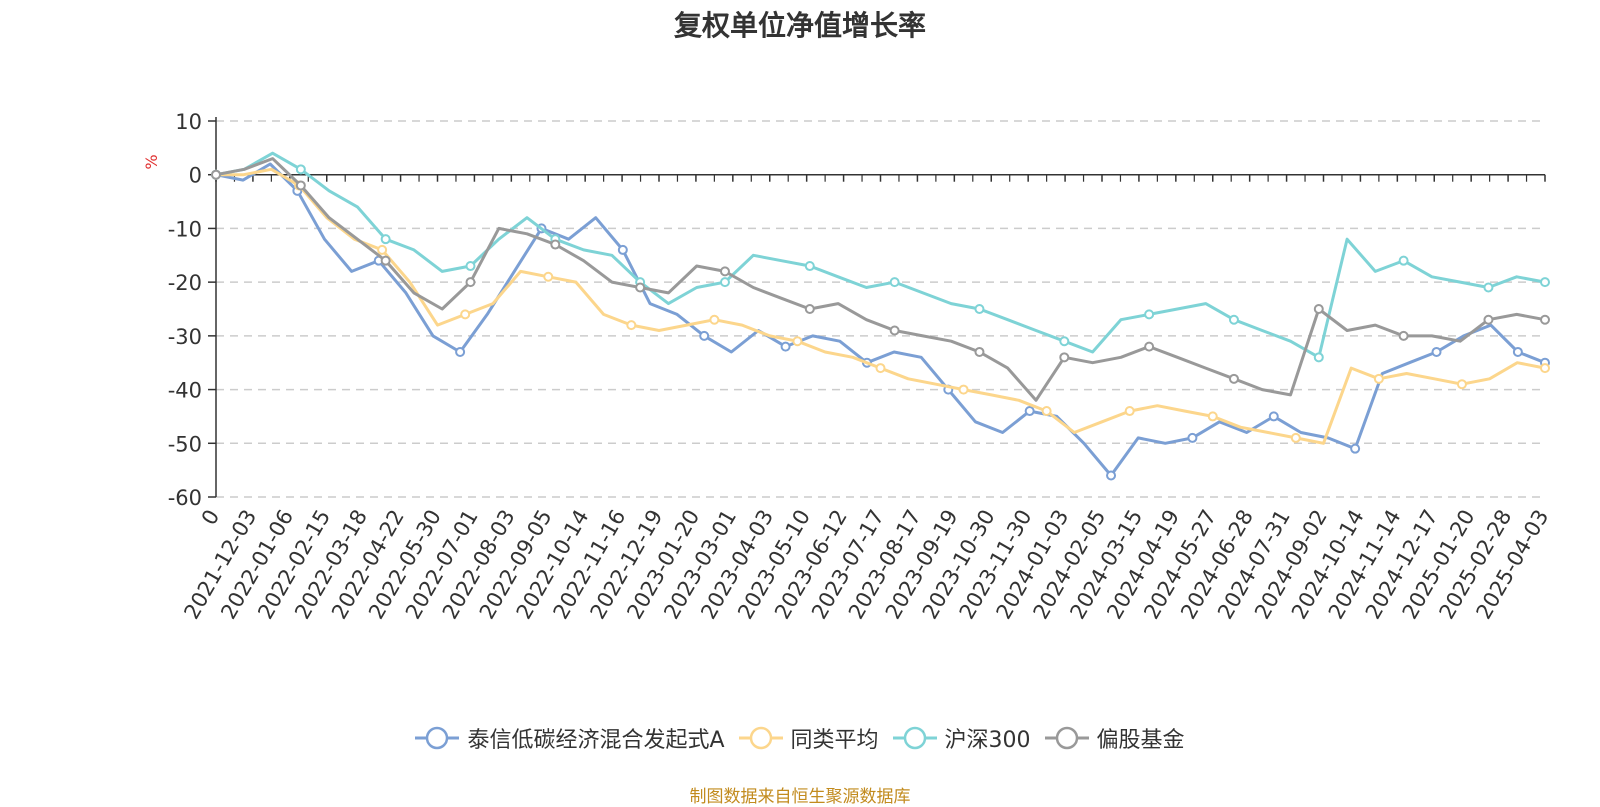 Image resolution: width=1600 pixels, height=807 pixels. I want to click on y-tick-label: -50, so click(185, 444).